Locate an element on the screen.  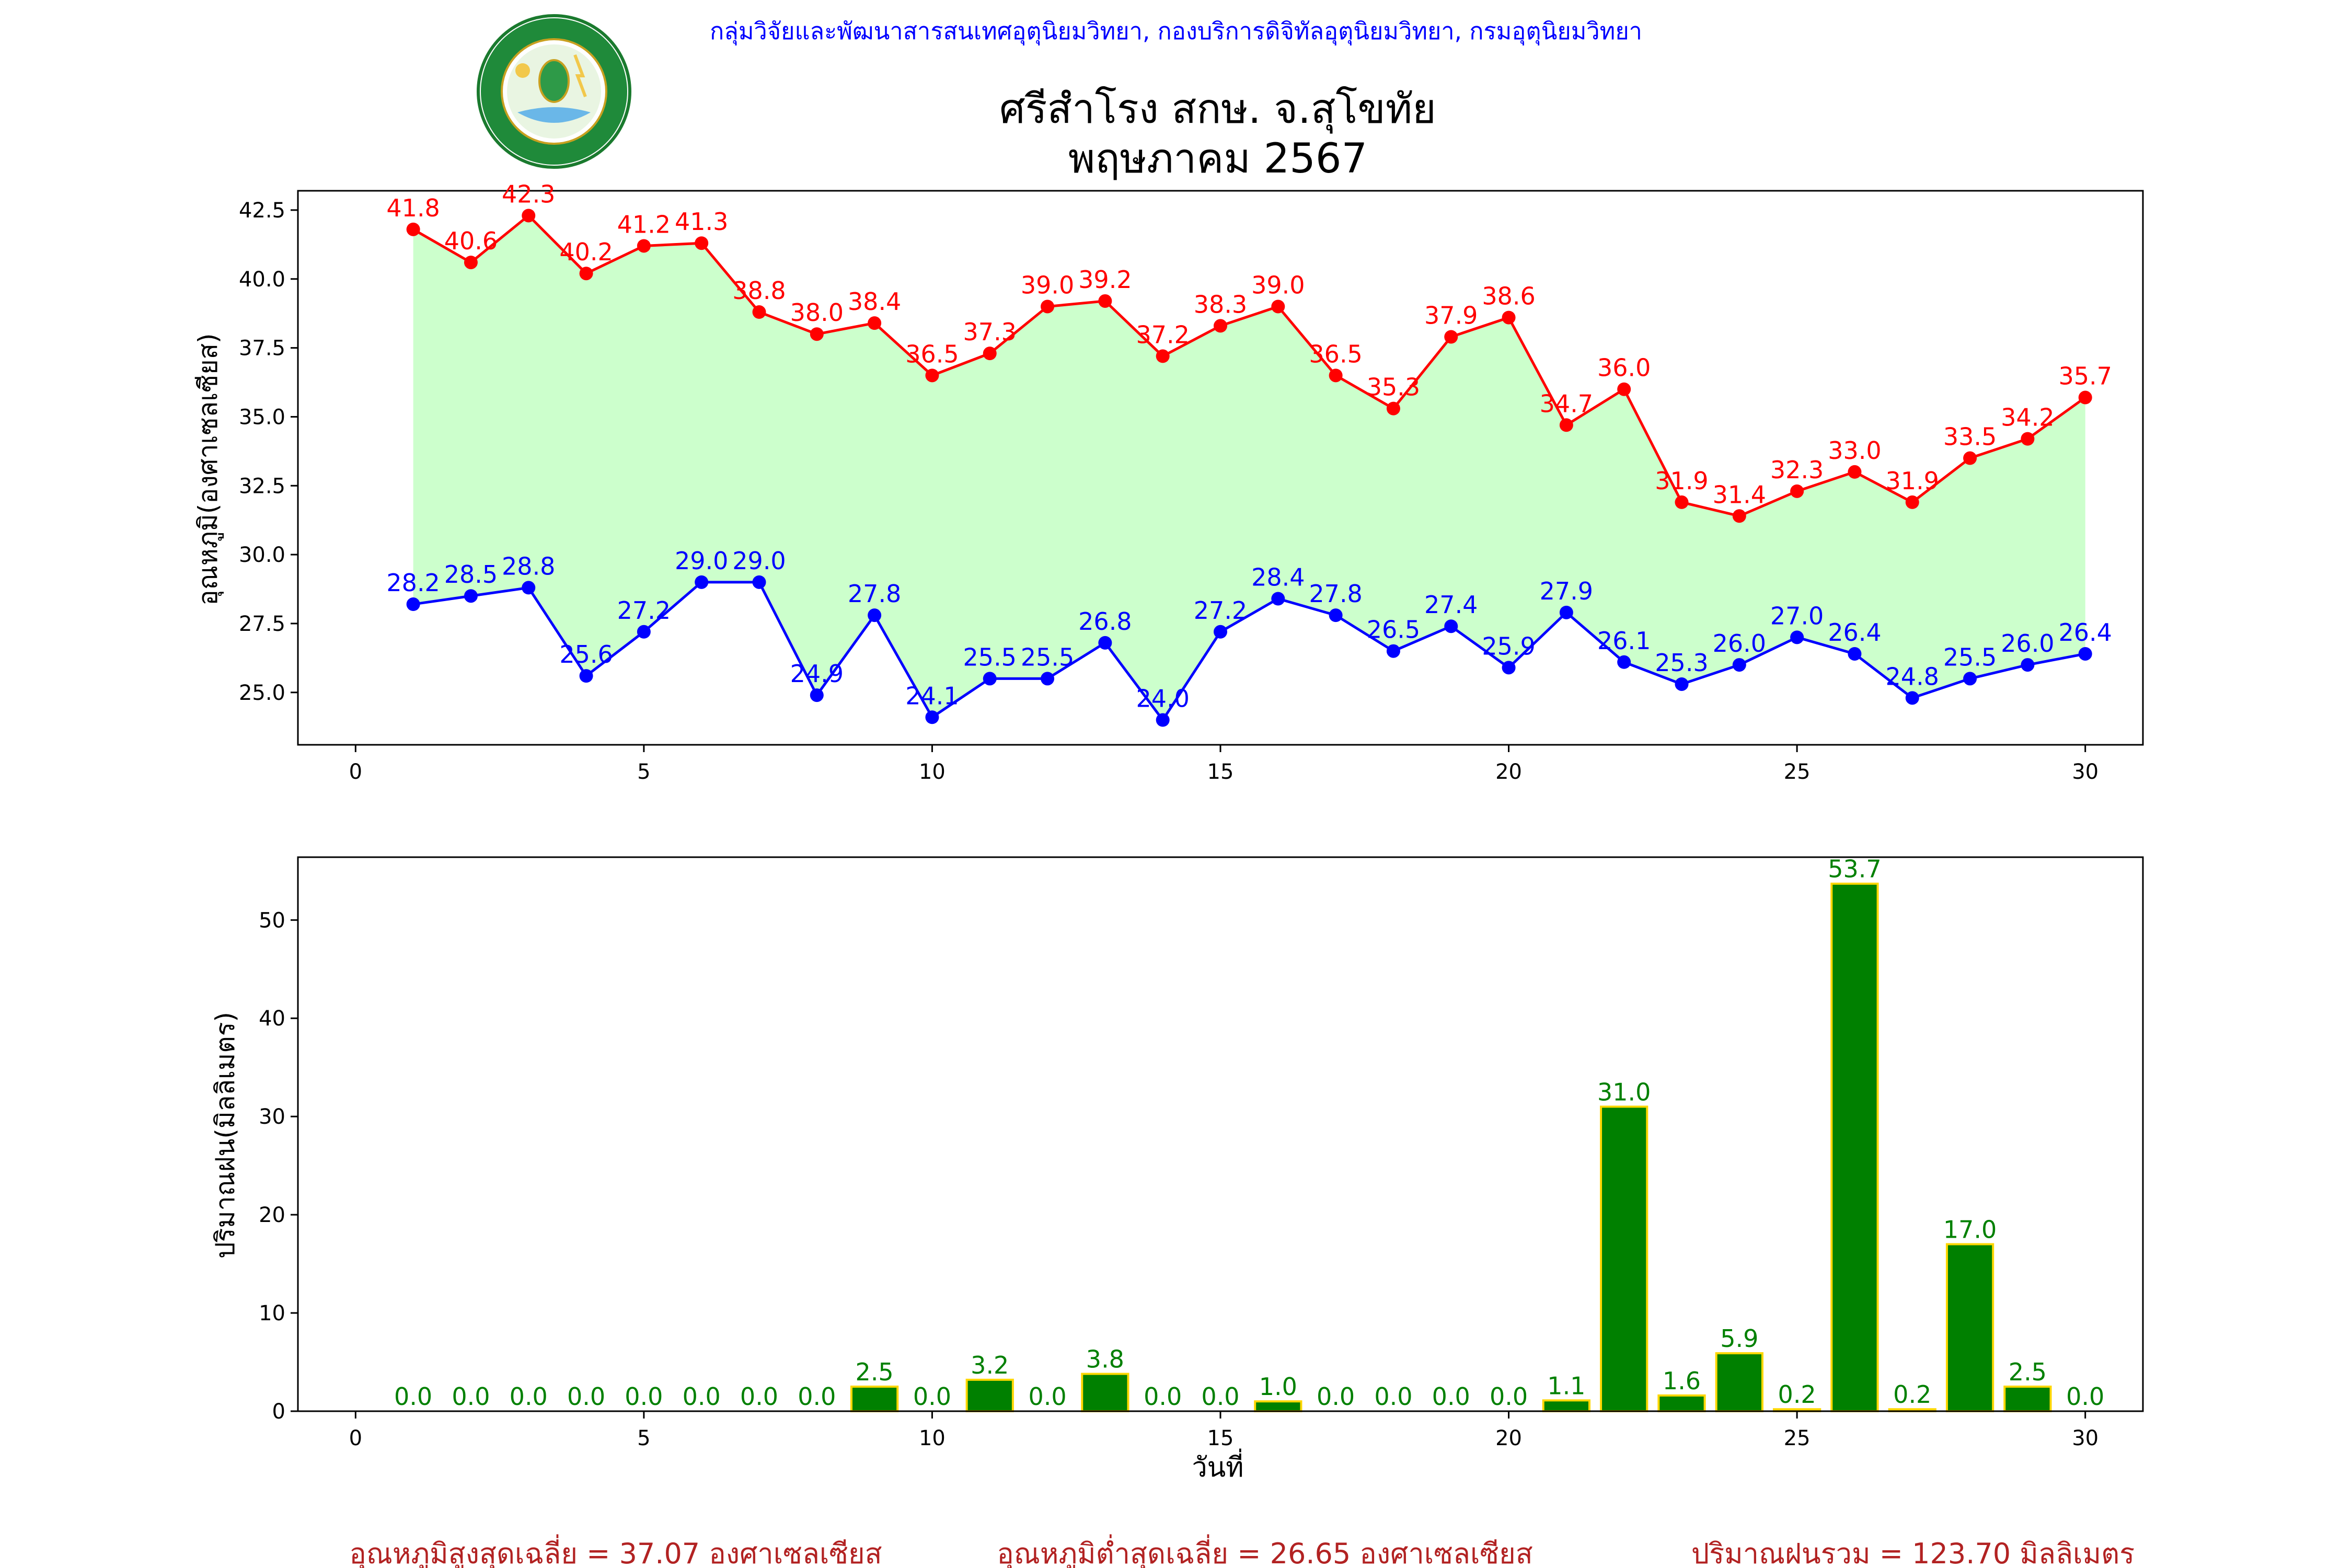
rainfall-value-label: 1.6 is located at coordinates (1682, 1381).